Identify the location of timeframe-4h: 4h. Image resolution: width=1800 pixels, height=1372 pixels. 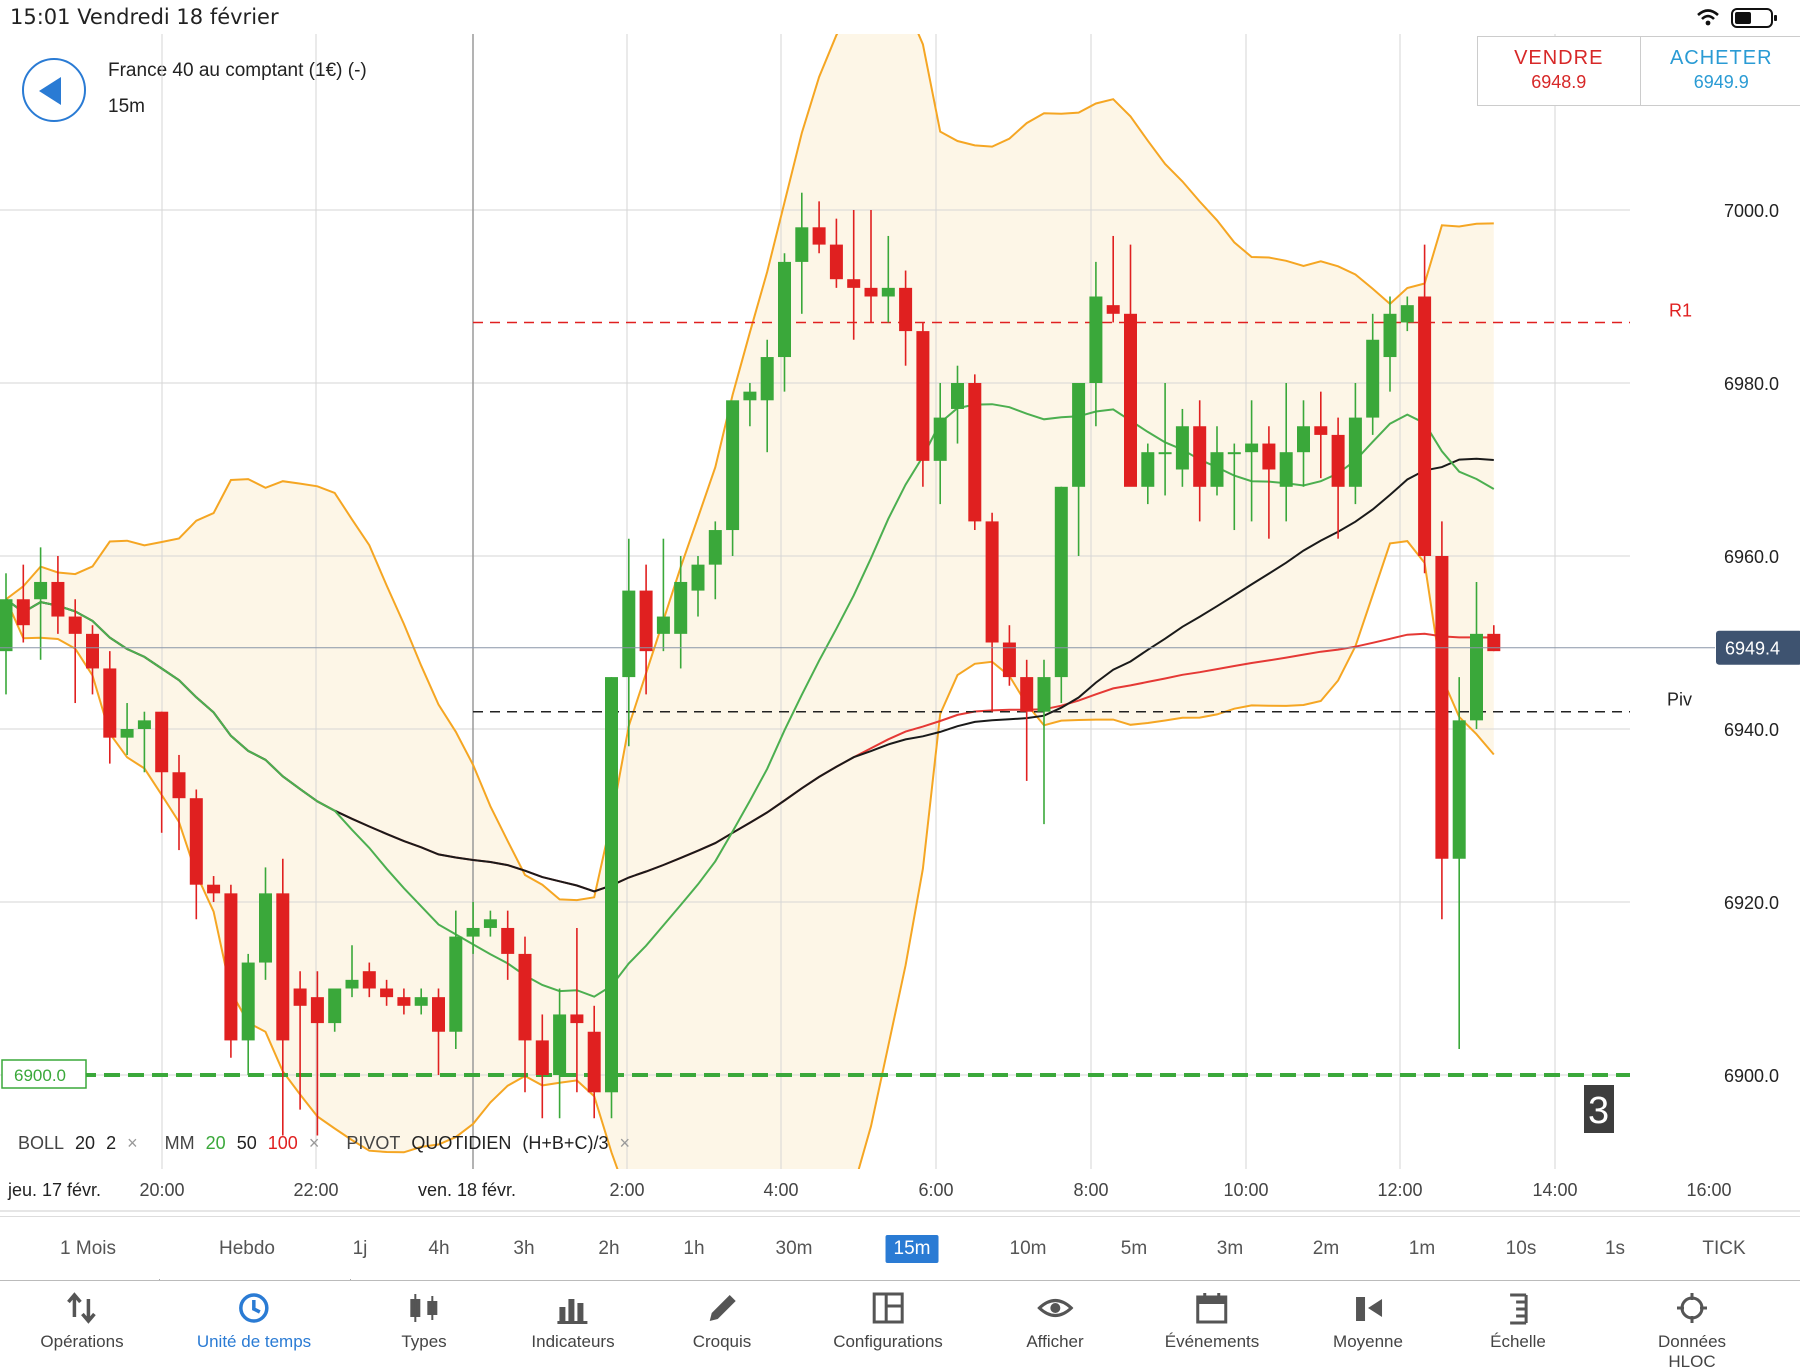
(438, 1249).